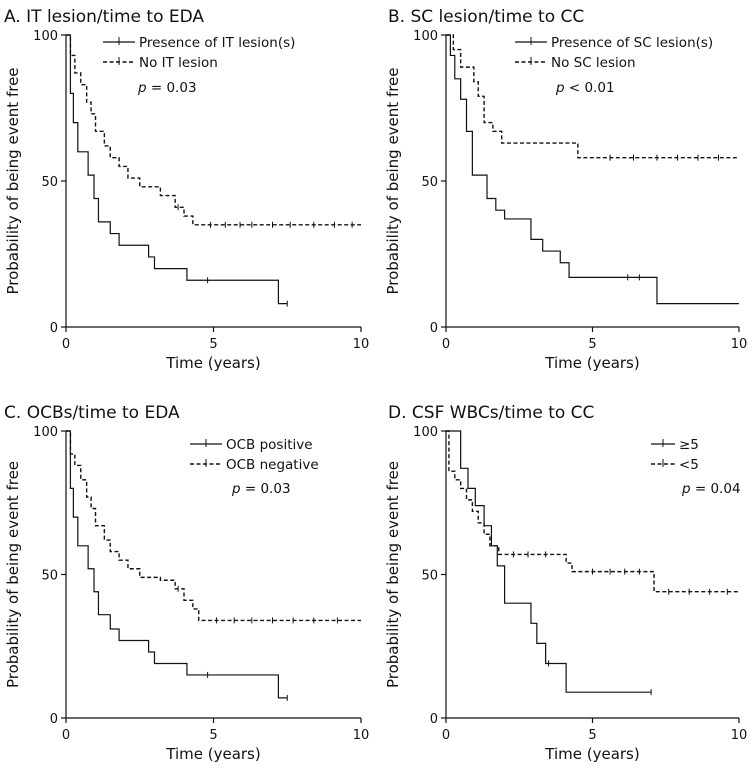 The height and width of the screenshot is (769, 750). What do you see at coordinates (497, 17) in the screenshot?
I see `panel-title-text: SC lesion/time to CC` at bounding box center [497, 17].